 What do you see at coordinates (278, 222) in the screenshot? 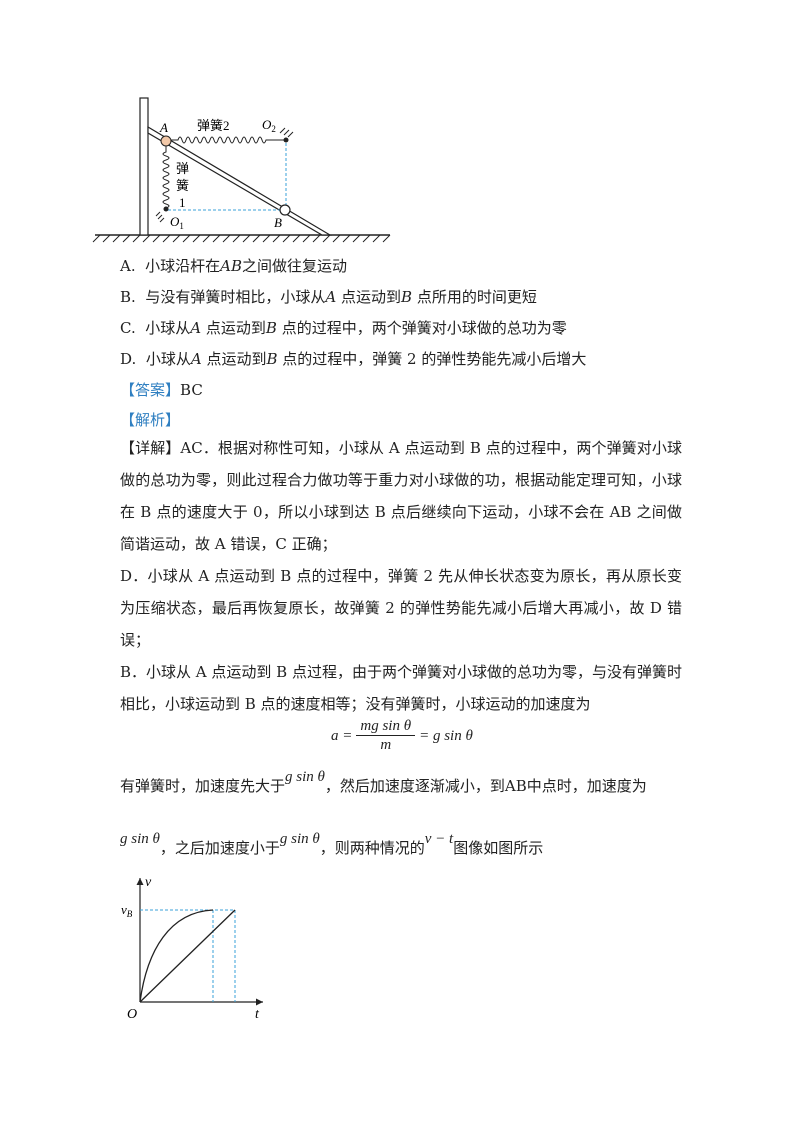
I see `label-B: B` at bounding box center [278, 222].